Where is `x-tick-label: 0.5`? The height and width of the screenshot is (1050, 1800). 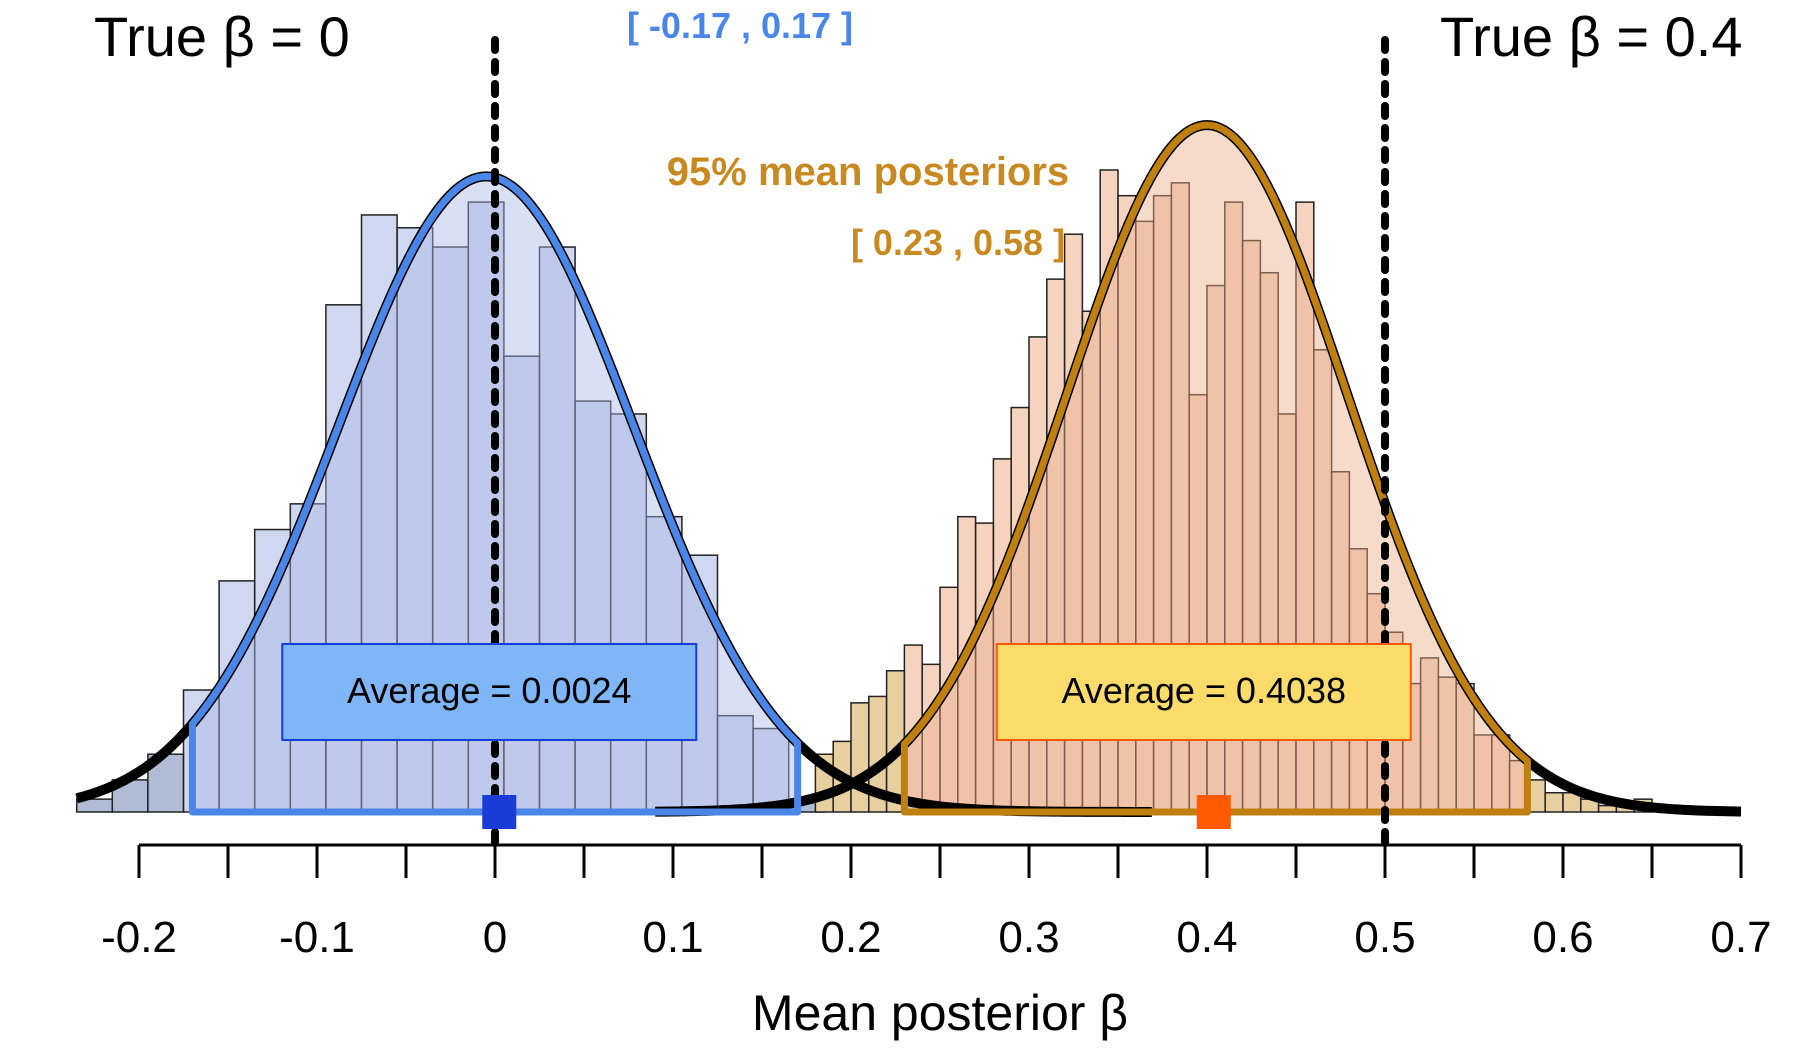 x-tick-label: 0.5 is located at coordinates (1384, 937).